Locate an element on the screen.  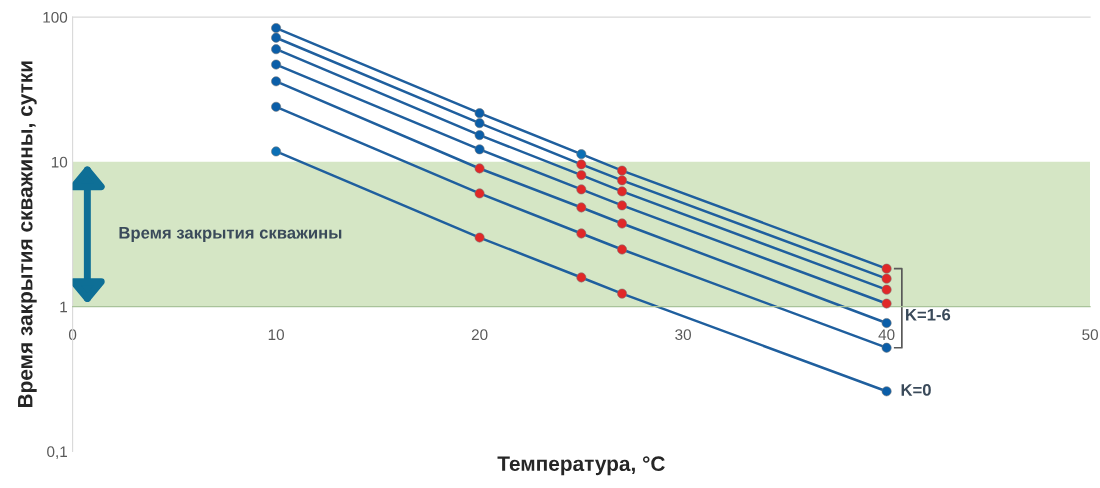
x-tick-label: 30 is located at coordinates (683, 335).